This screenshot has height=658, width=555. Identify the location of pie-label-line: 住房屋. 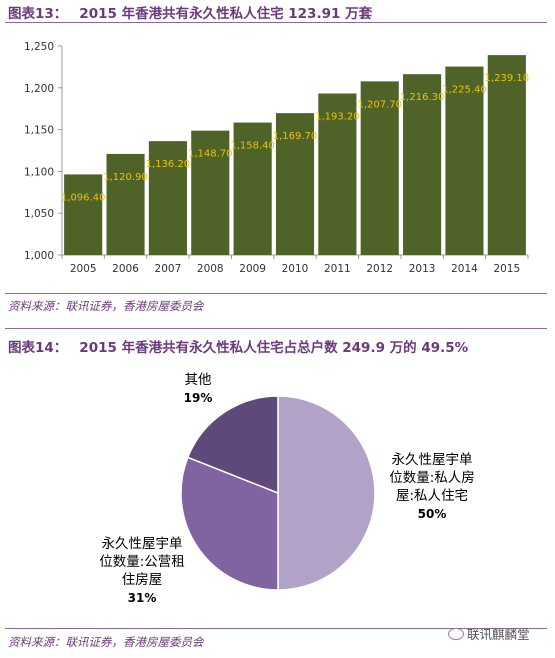
(142, 580).